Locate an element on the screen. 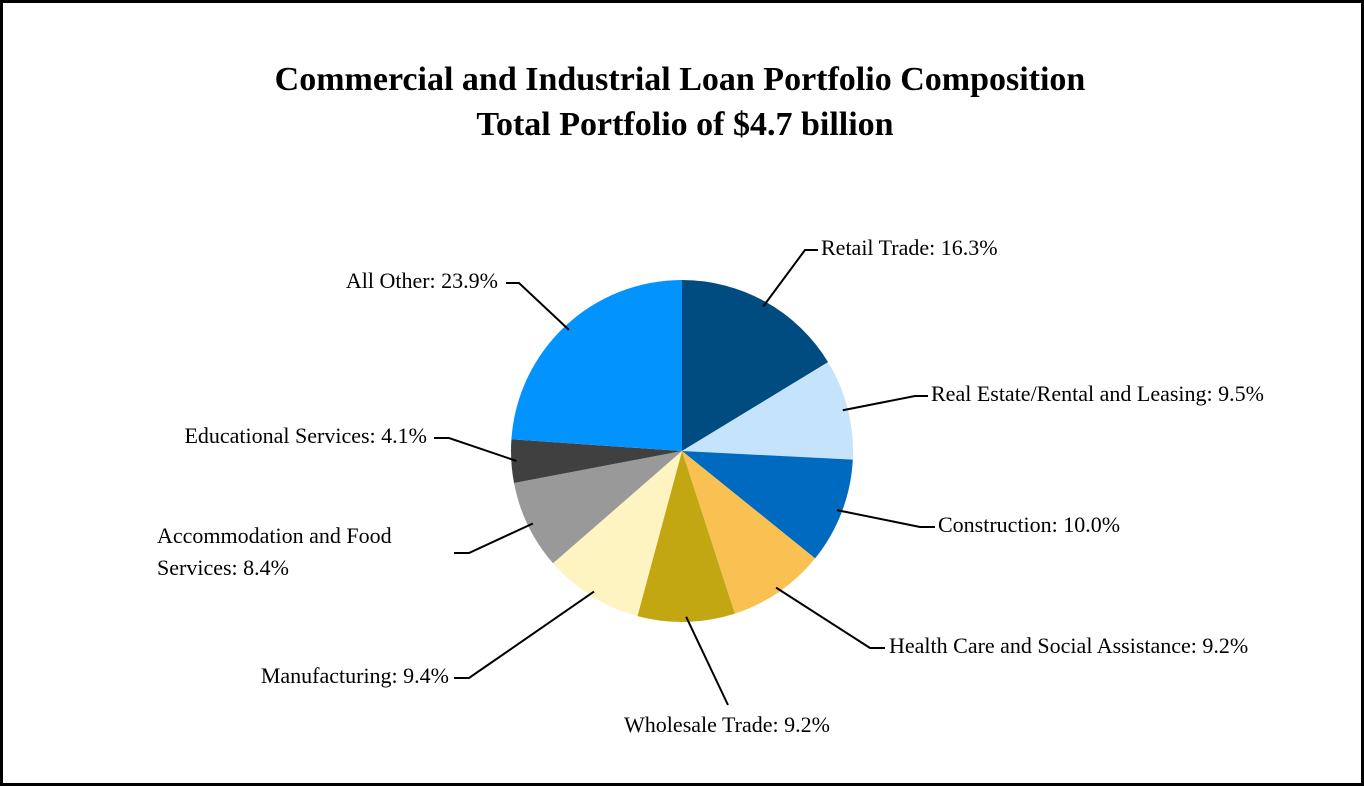 The width and height of the screenshot is (1364, 786). data-label: Real Estate/Rental and Leasing: 9.5% is located at coordinates (1097, 393).